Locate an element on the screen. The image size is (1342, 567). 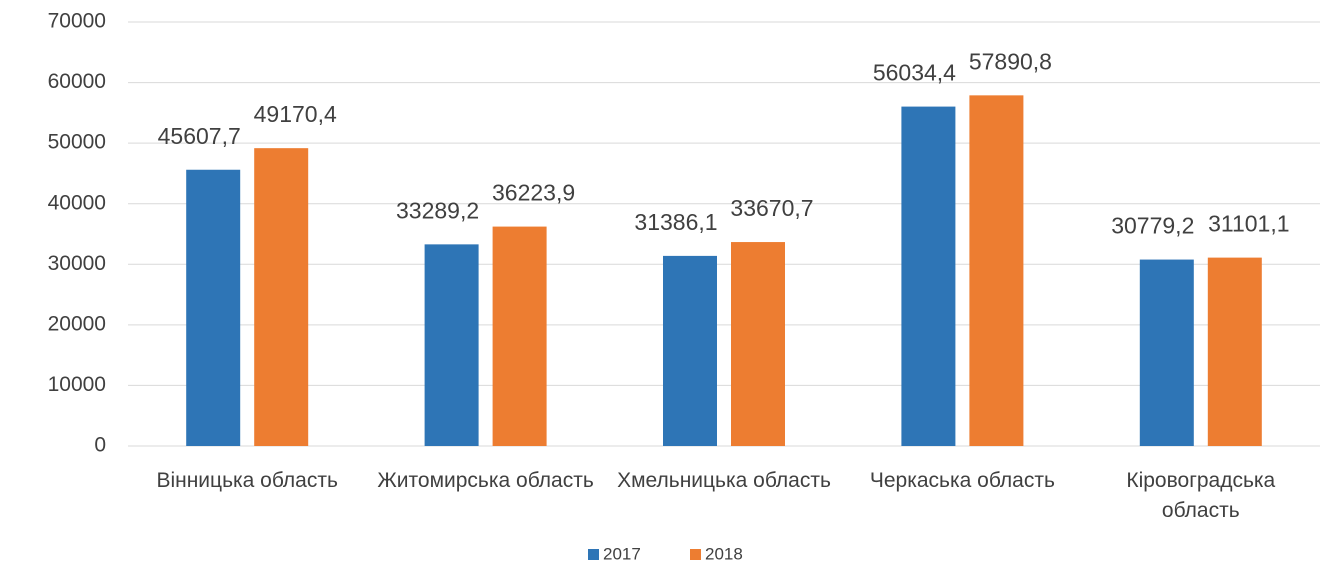
y-tick-label: 70000 is located at coordinates (77, 21).